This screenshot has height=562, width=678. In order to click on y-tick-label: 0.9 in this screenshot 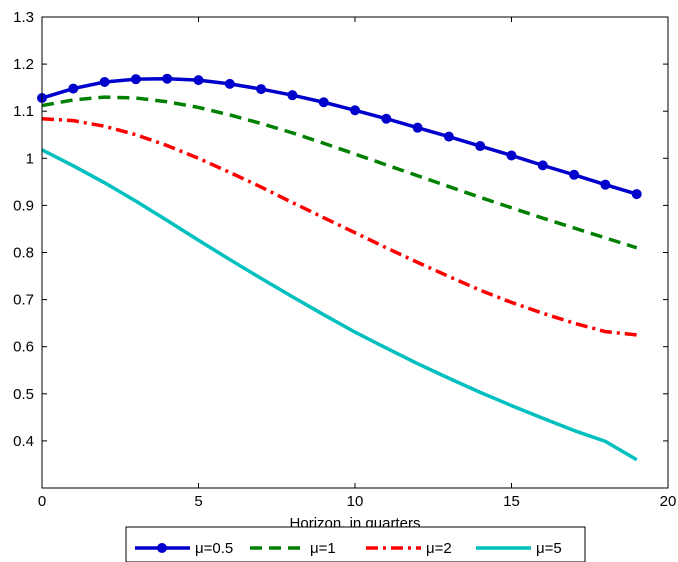, I will do `click(23, 205)`.